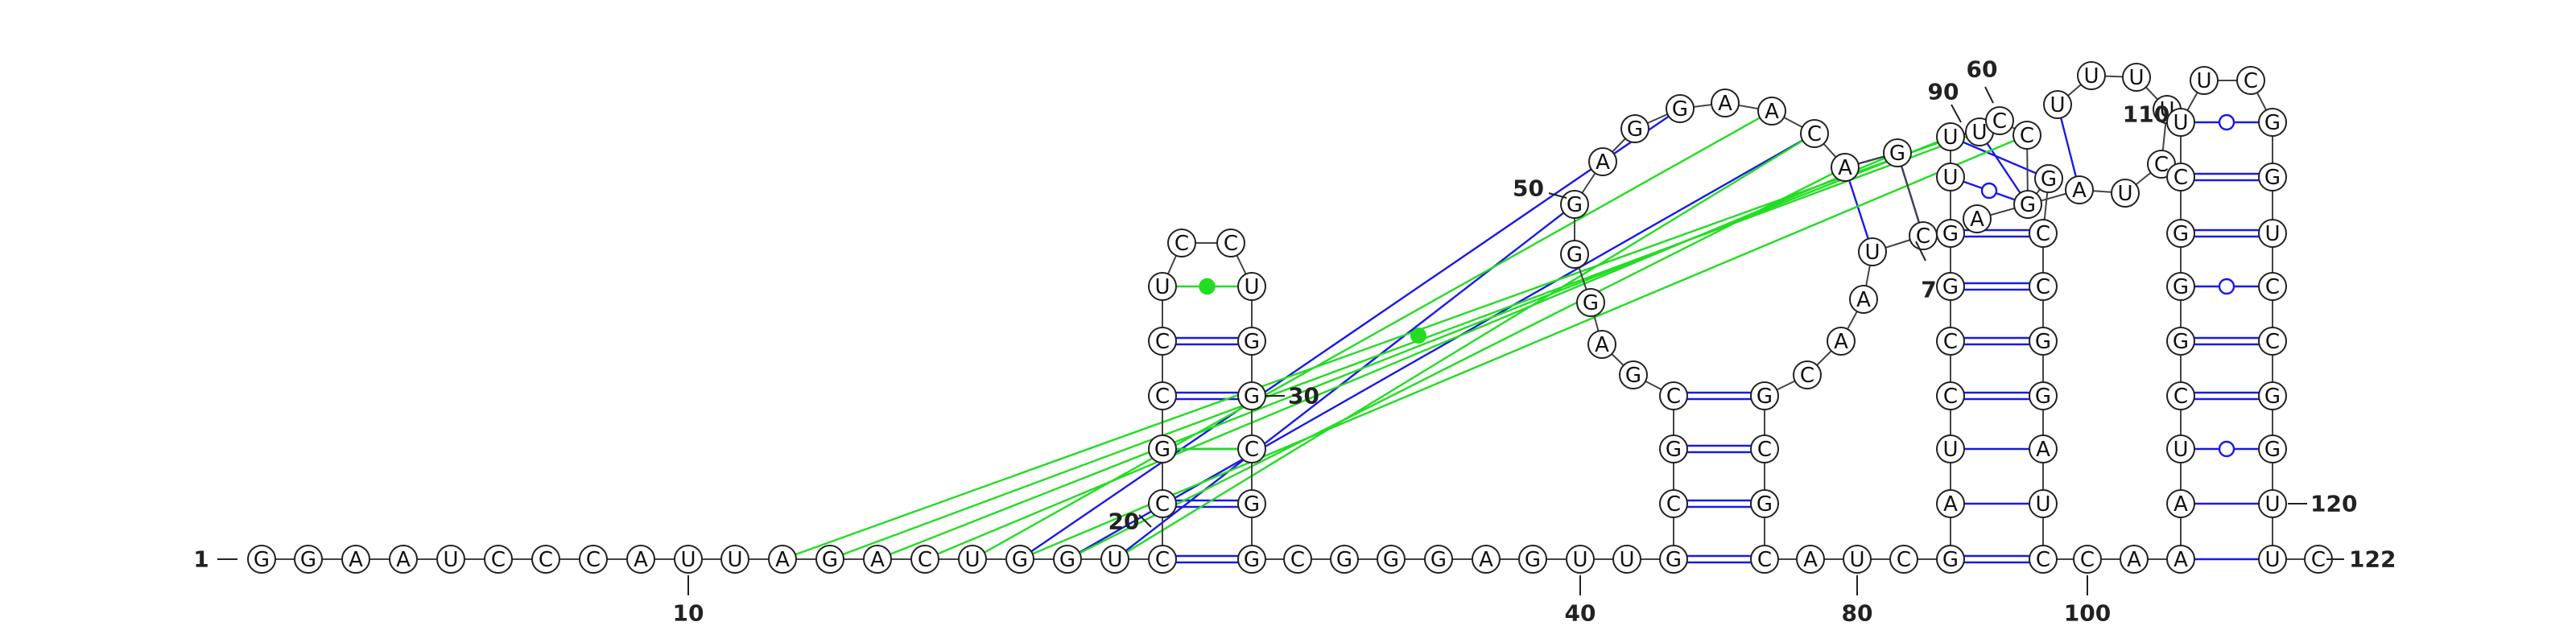 This screenshot has height=630, width=2576. Describe the element at coordinates (1950, 233) in the screenshot. I see `nucleotide-stem3-left-6: G` at that location.